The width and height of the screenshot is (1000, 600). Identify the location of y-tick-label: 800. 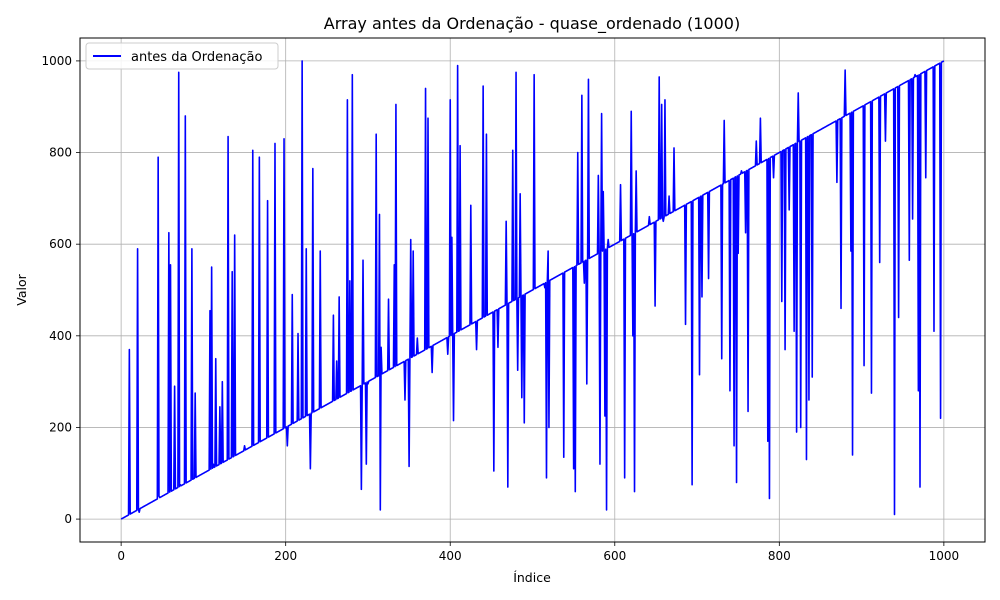
(60, 153).